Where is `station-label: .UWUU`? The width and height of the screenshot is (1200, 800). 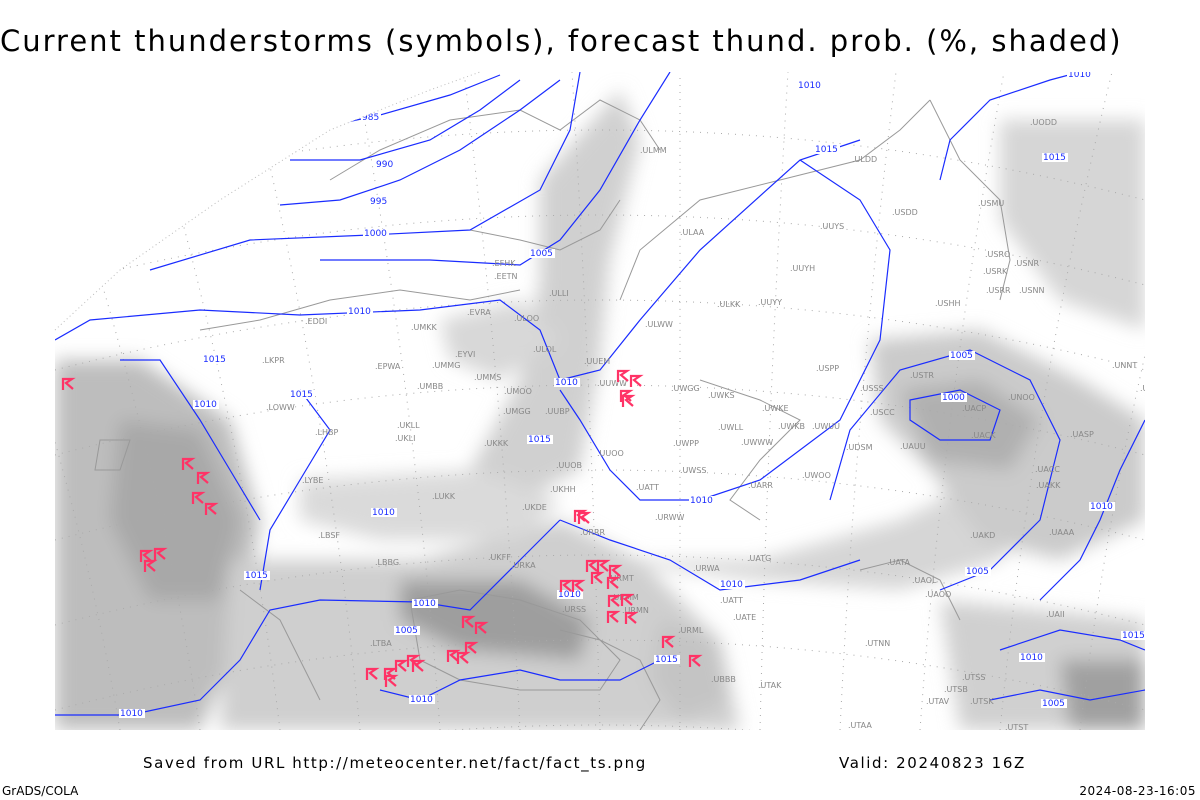
station-label: .UWUU is located at coordinates (826, 426).